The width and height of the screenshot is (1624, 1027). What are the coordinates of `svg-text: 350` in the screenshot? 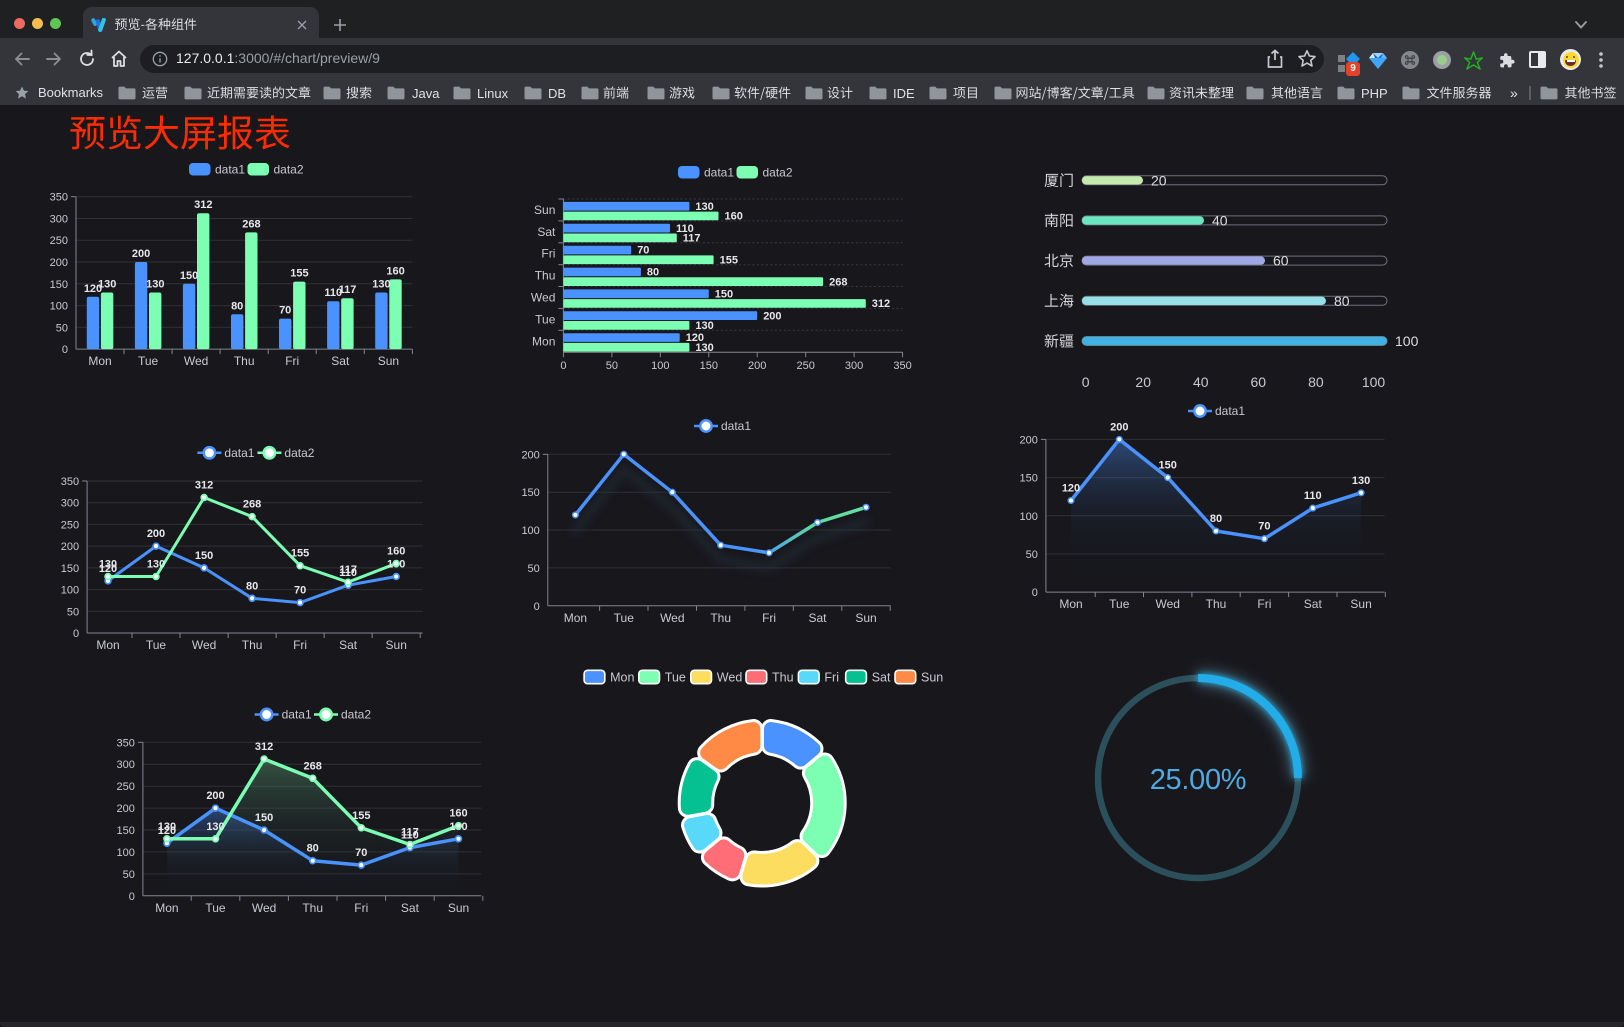 It's located at (59, 198).